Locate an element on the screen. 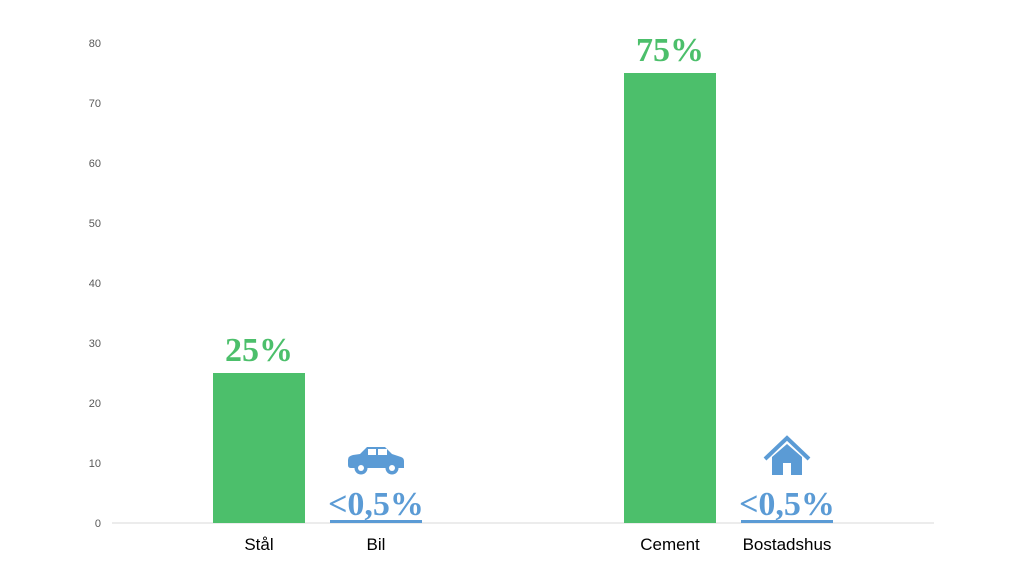 Image resolution: width=1024 pixels, height=576 pixels. y-tick-label: 30 is located at coordinates (95, 344).